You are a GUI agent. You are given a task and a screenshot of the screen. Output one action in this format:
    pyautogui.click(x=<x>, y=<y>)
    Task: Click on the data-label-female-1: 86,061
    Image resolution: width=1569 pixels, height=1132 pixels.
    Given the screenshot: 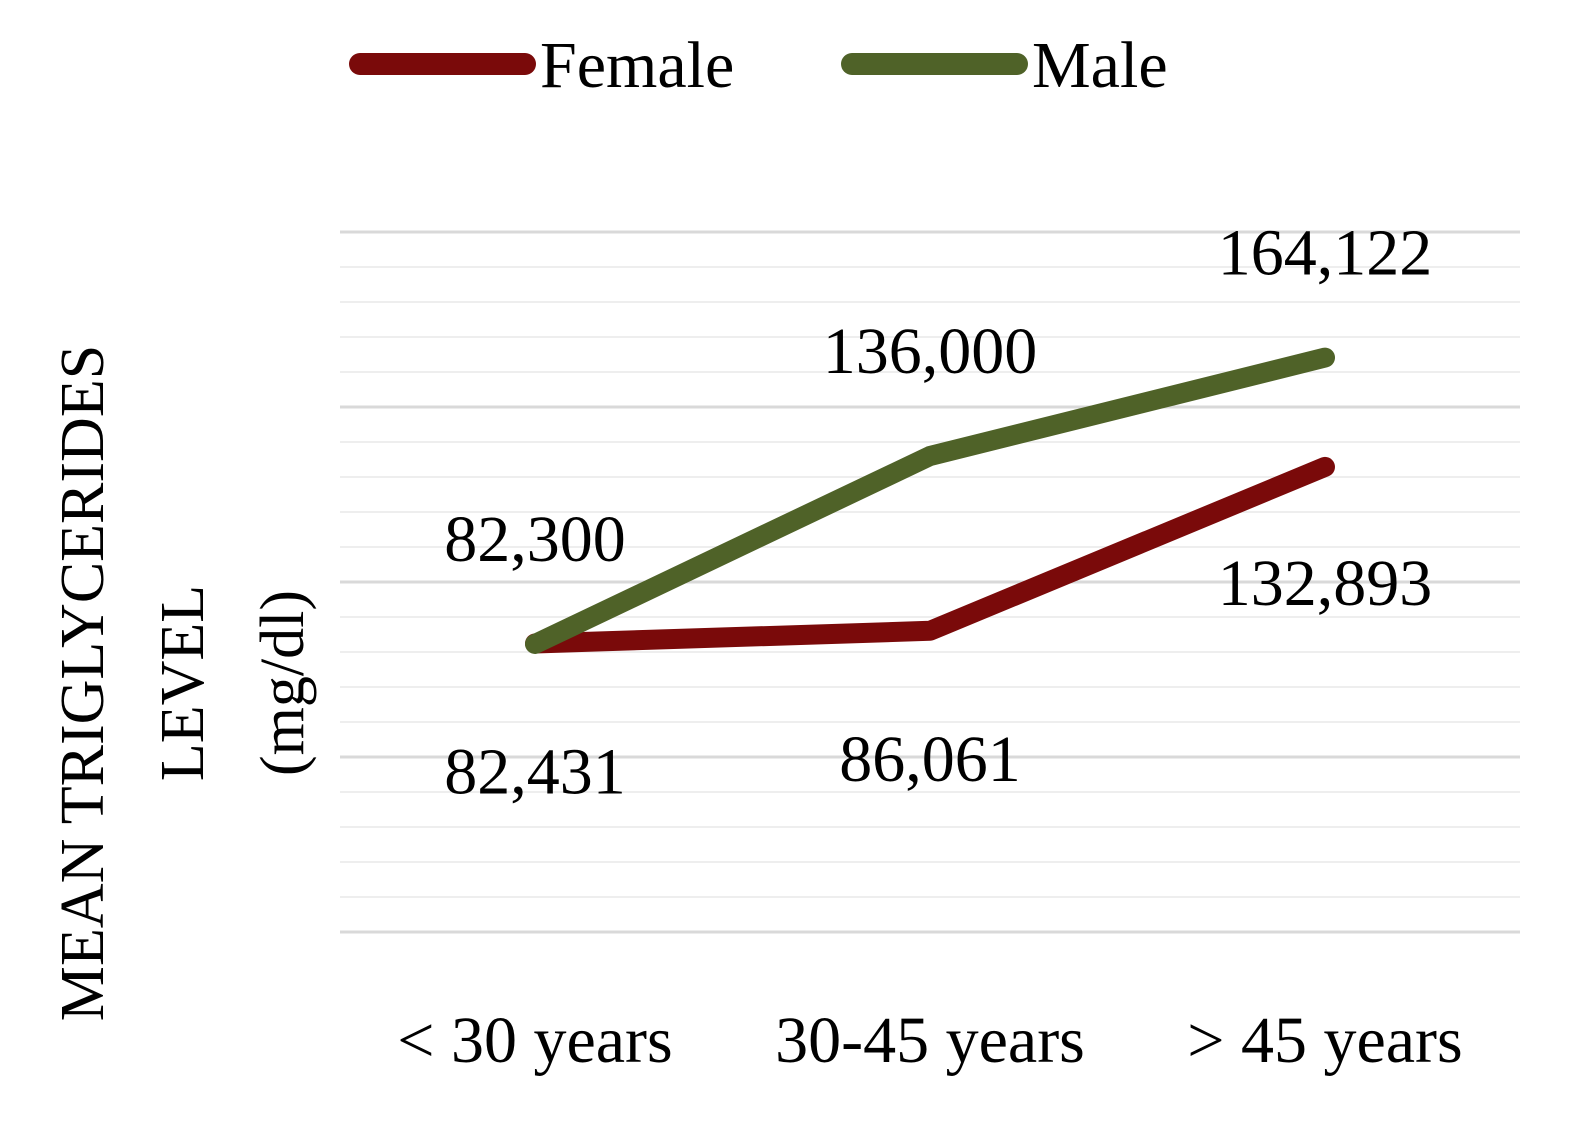 What is the action you would take?
    pyautogui.click(x=930, y=759)
    